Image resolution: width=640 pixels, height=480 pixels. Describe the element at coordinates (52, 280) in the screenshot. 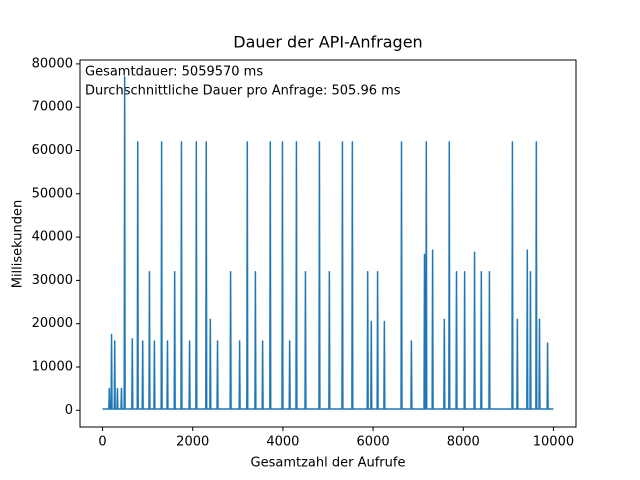

I see `y-tick-label: 30000` at that location.